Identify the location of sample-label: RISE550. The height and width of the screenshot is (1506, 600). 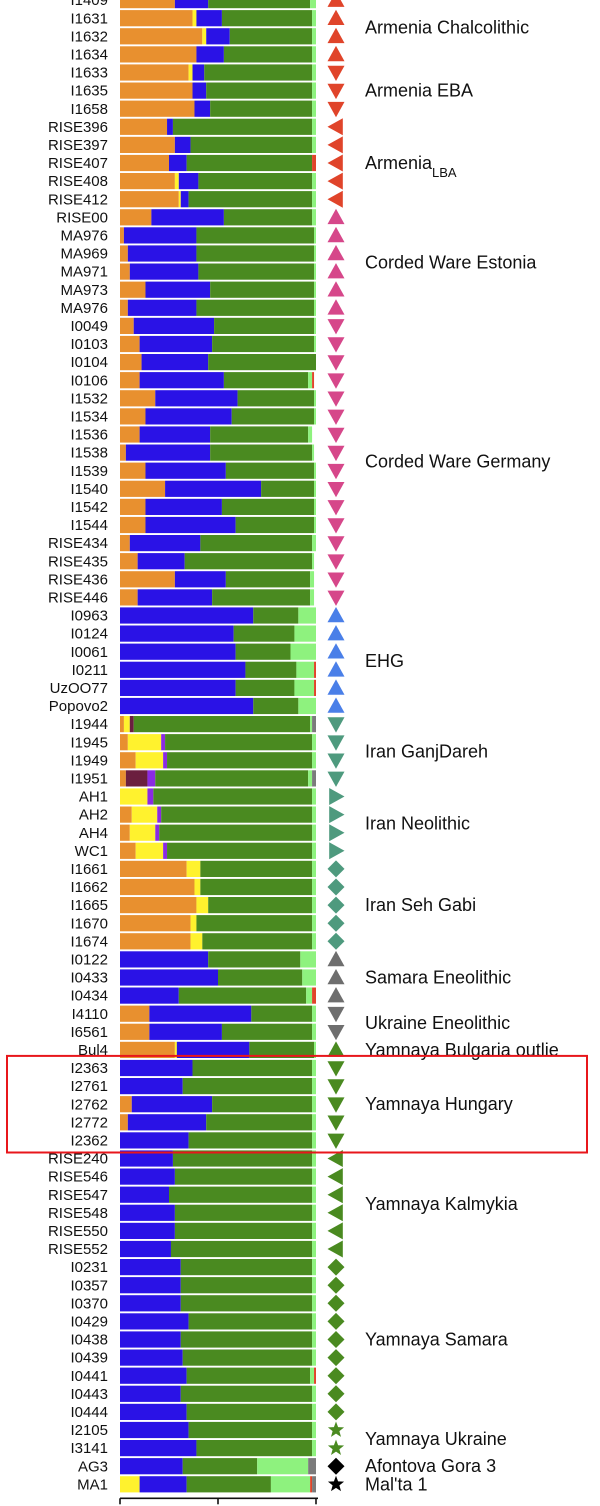
(78, 1231).